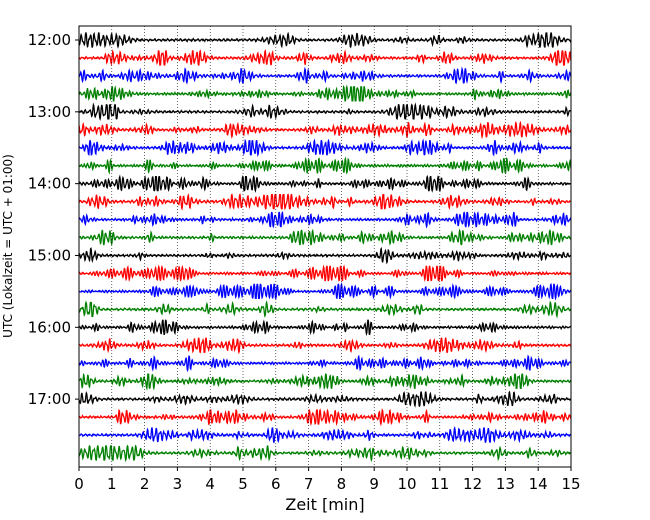 The height and width of the screenshot is (520, 650). I want to click on y-tick-label: 12:00, so click(49, 40).